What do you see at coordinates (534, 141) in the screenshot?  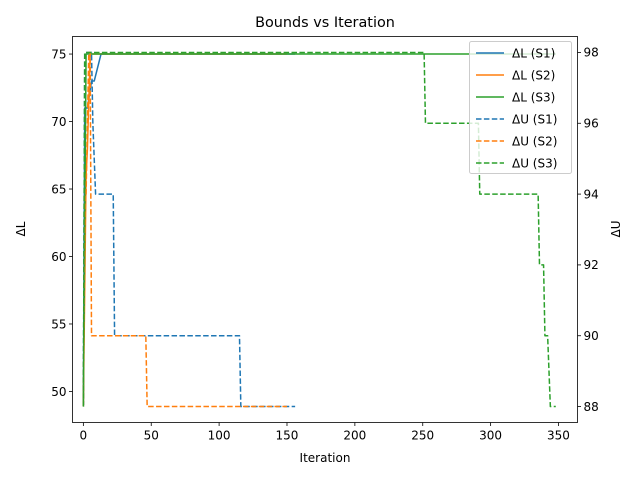 I see `legend-label: ΔU (S2)` at bounding box center [534, 141].